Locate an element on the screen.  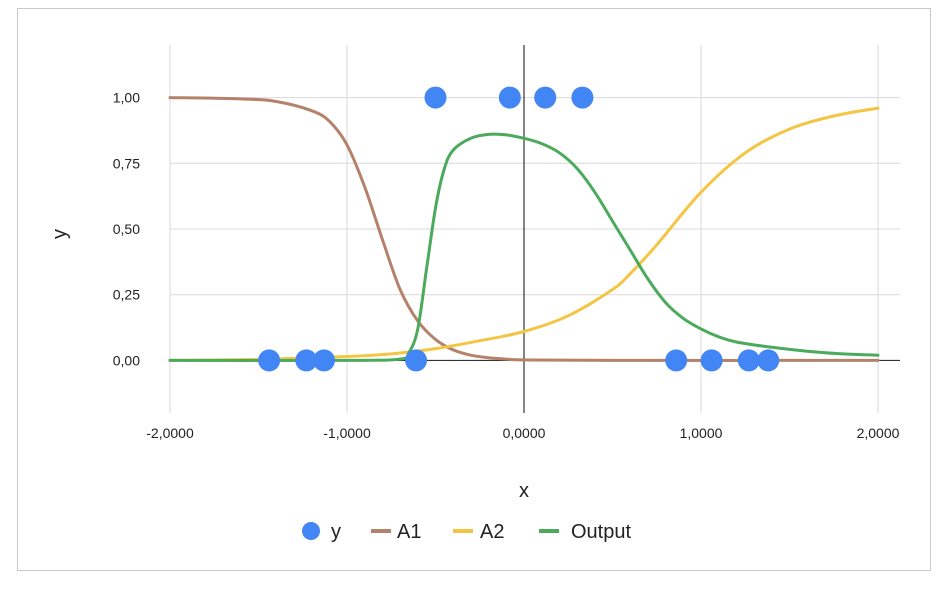
x-tick-label: 1,0000 is located at coordinates (701, 433).